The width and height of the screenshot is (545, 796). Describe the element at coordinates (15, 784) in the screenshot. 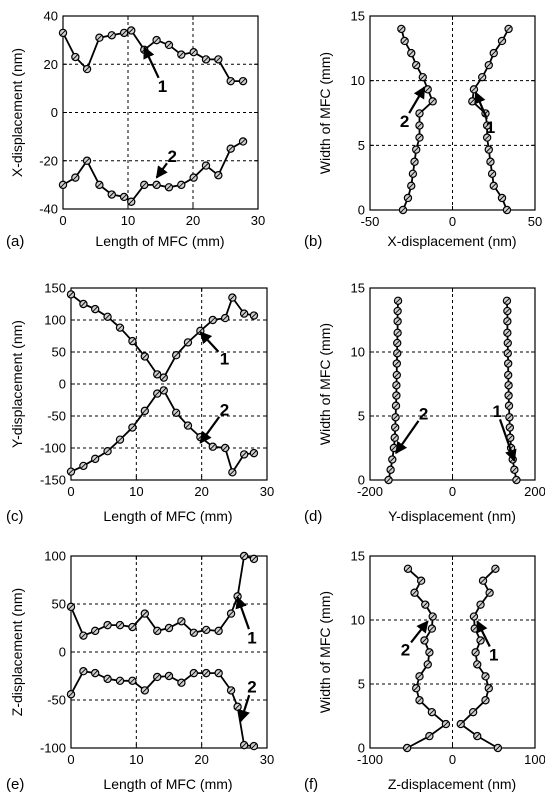

I see `panel-label: (e)` at that location.